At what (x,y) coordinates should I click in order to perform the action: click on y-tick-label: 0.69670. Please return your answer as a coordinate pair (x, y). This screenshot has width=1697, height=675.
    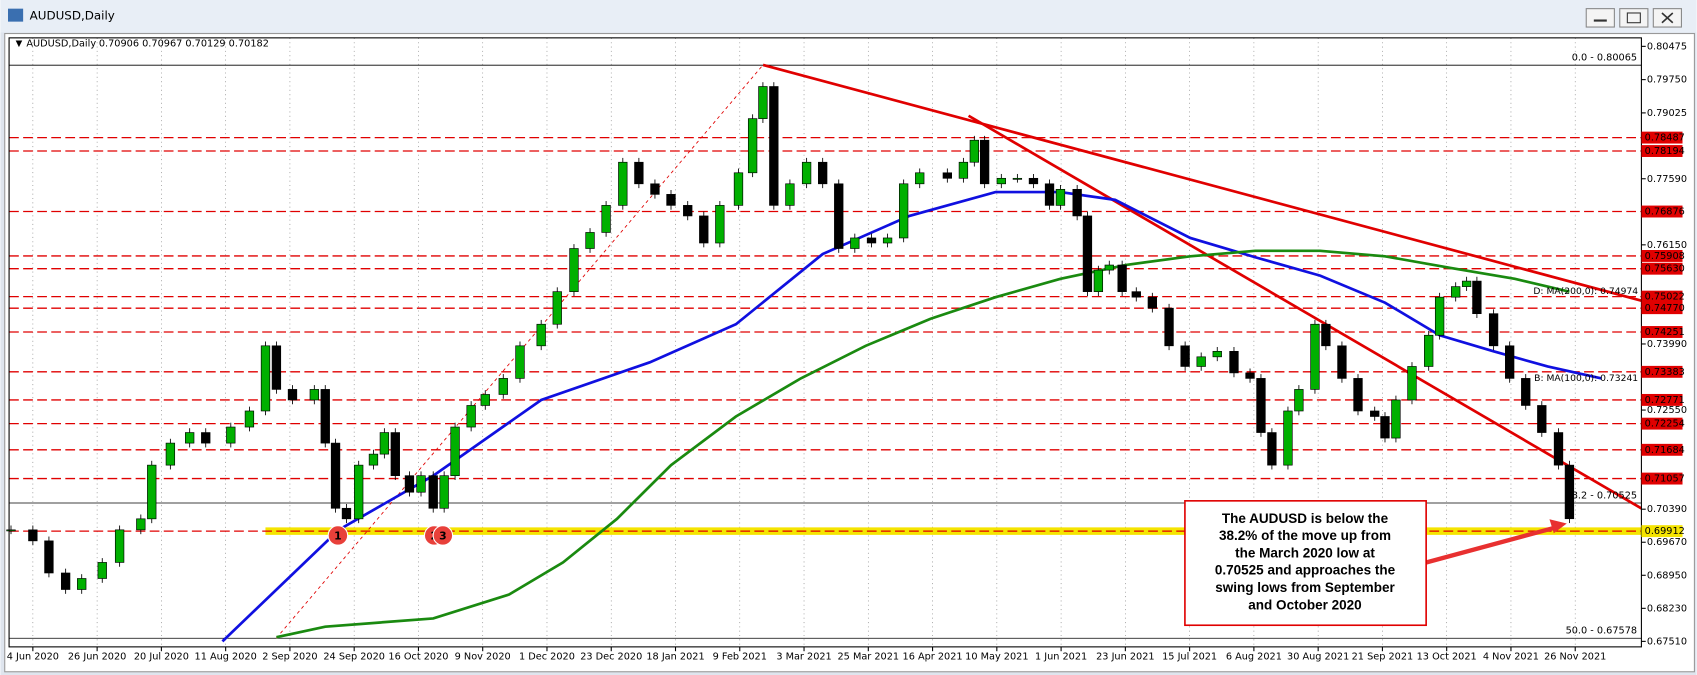
    Looking at the image, I should click on (1667, 542).